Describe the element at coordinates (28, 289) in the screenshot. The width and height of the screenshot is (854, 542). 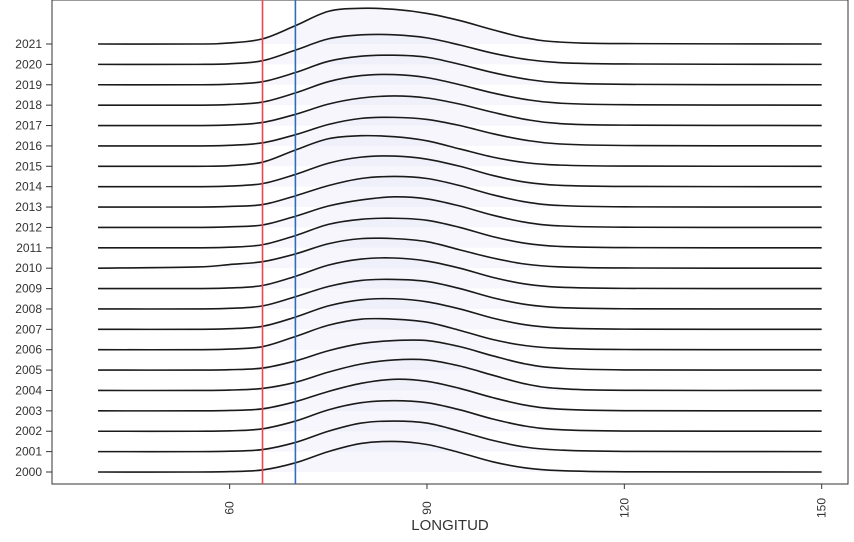
I see `y-tick-label: 2009` at that location.